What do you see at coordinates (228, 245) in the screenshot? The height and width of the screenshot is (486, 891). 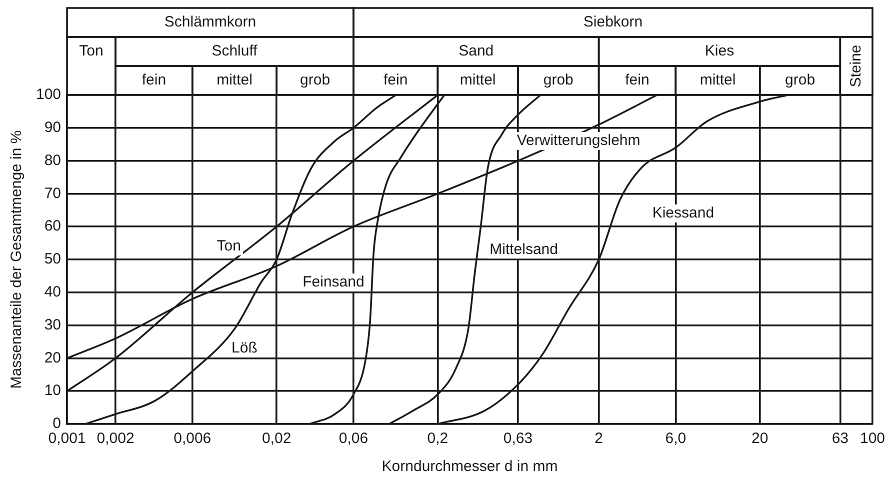 I see `series-label: Ton` at bounding box center [228, 245].